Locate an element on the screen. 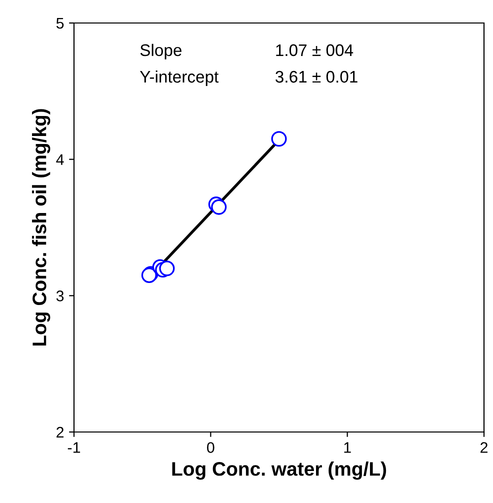  annotation: 1.07 ± 004 is located at coordinates (315, 50).